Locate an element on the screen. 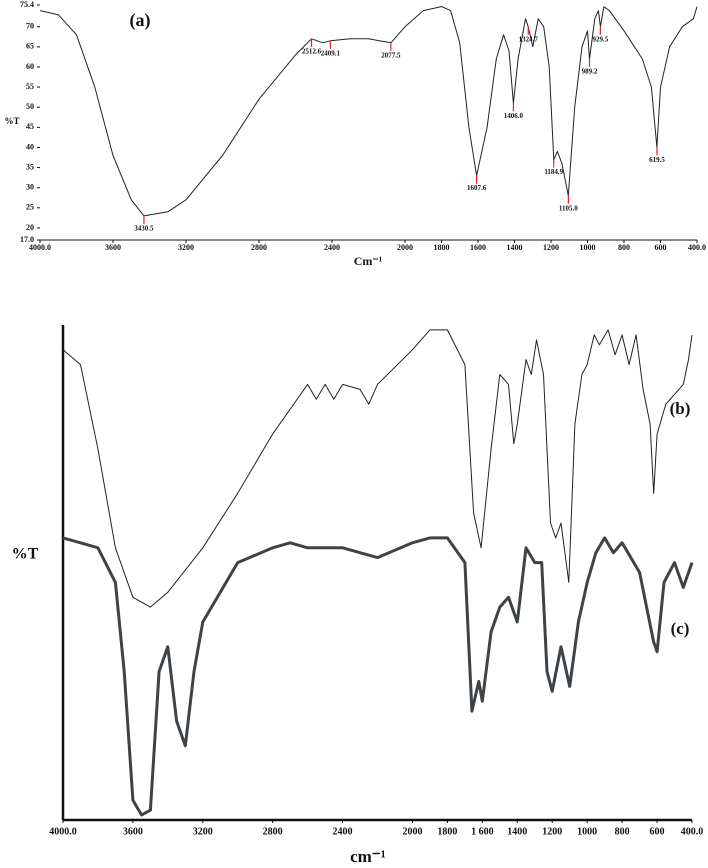 This screenshot has height=868, width=708. y-tick-label: 65 is located at coordinates (30, 46).